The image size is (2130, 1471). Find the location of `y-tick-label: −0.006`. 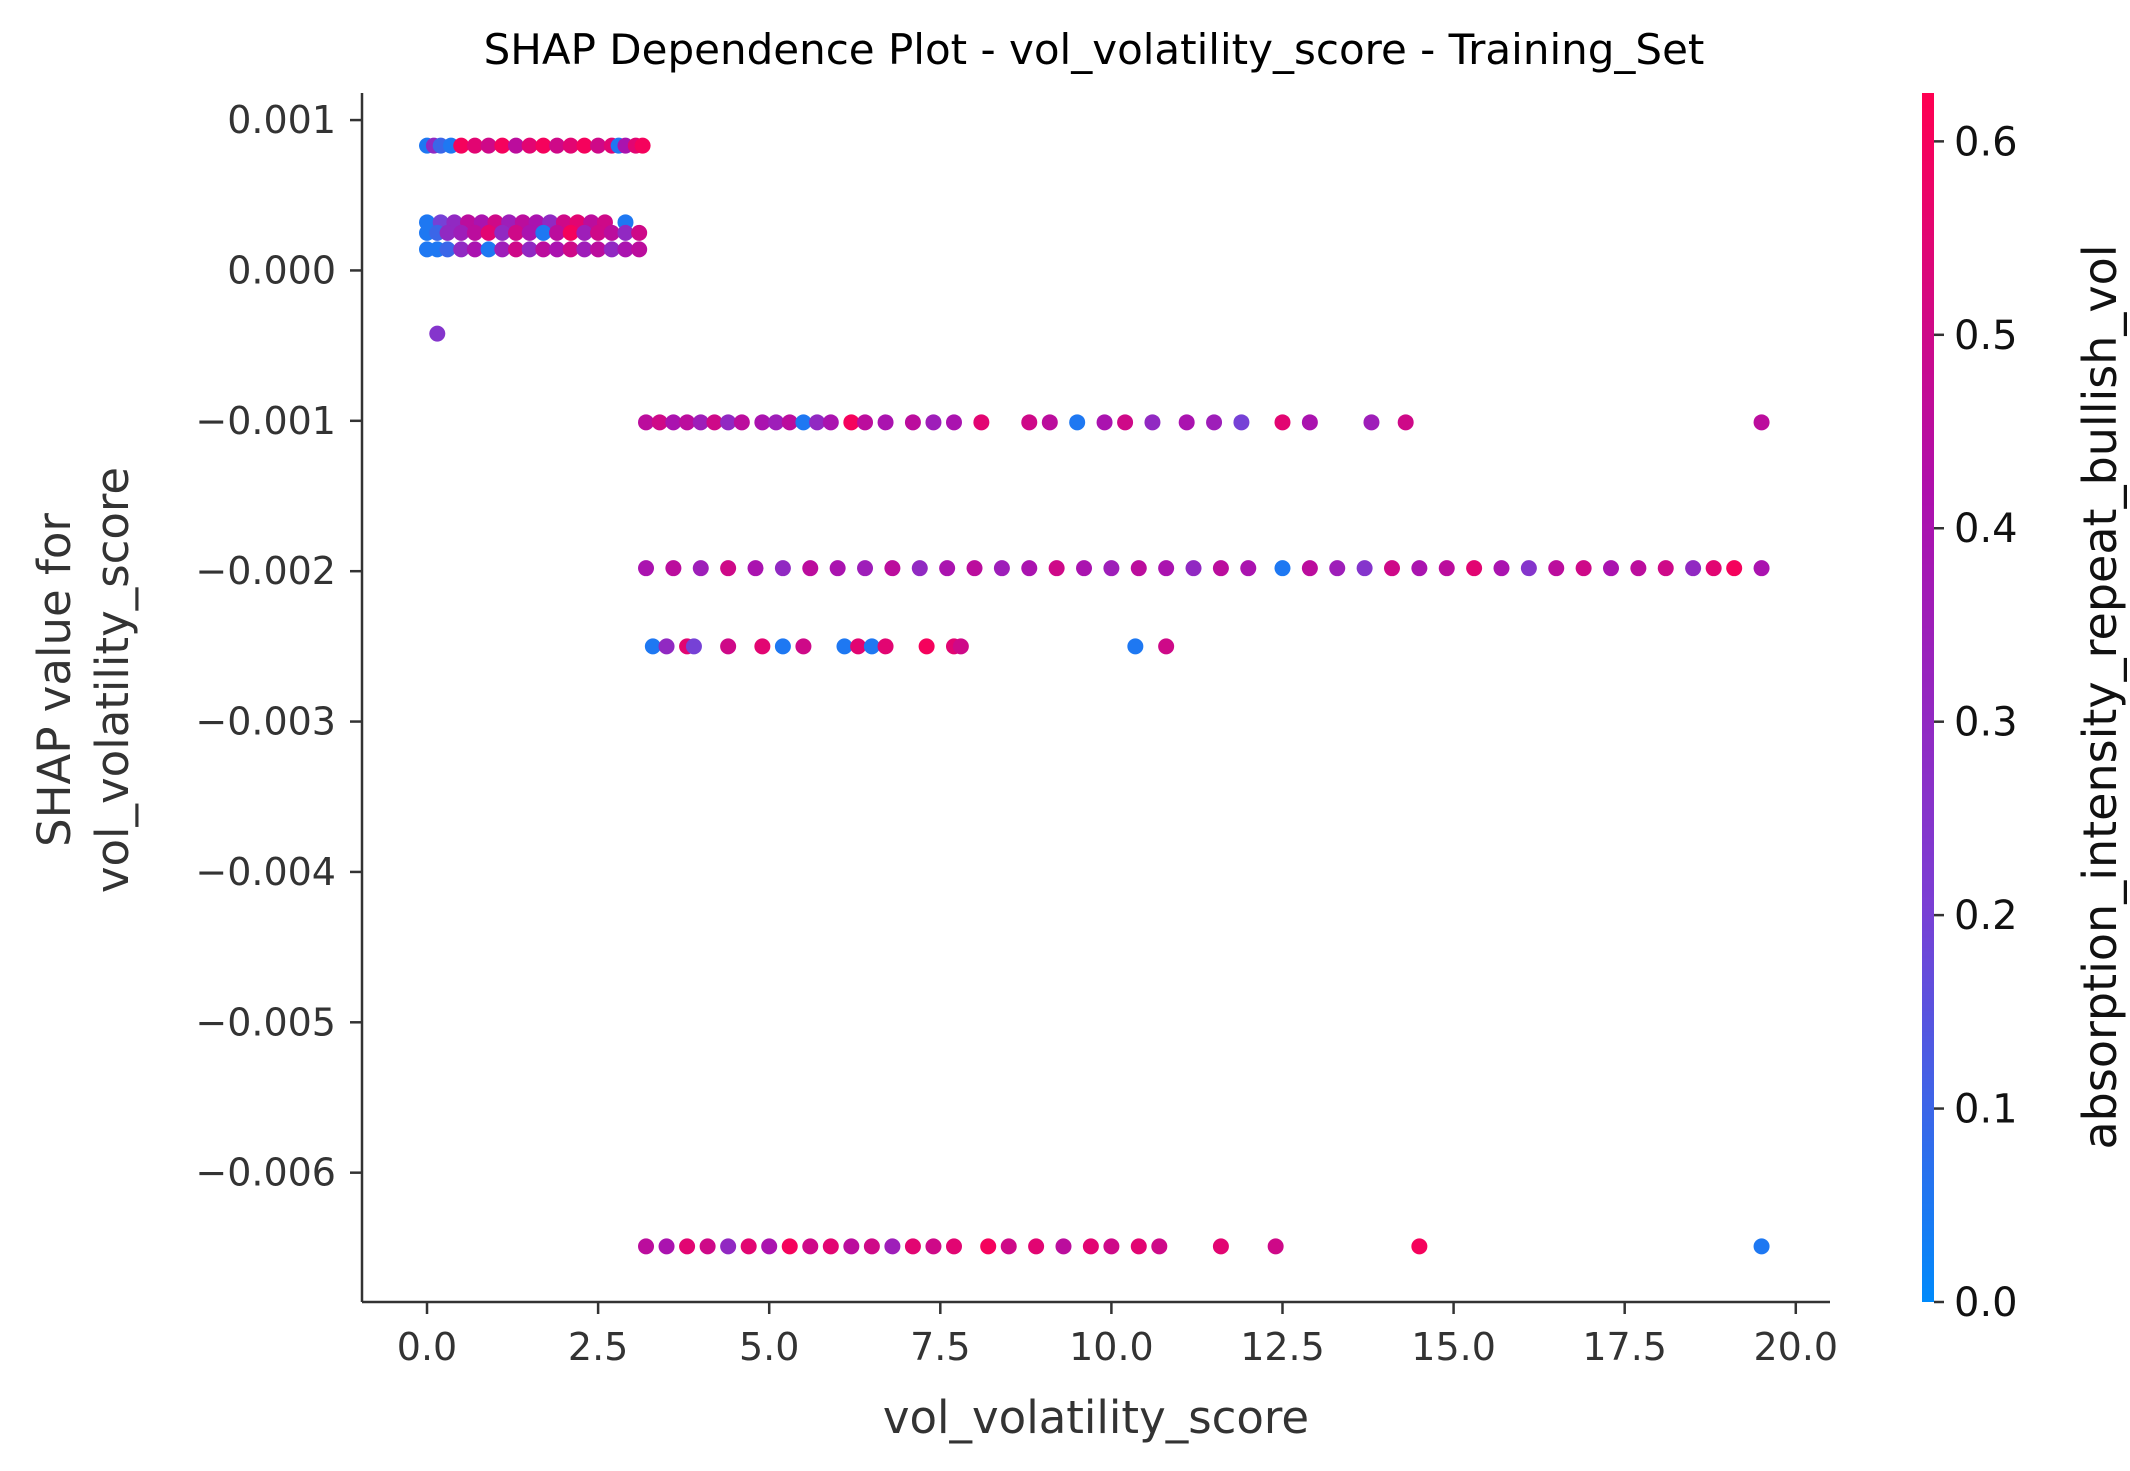

y-tick-label: −0.006 is located at coordinates (265, 1173).